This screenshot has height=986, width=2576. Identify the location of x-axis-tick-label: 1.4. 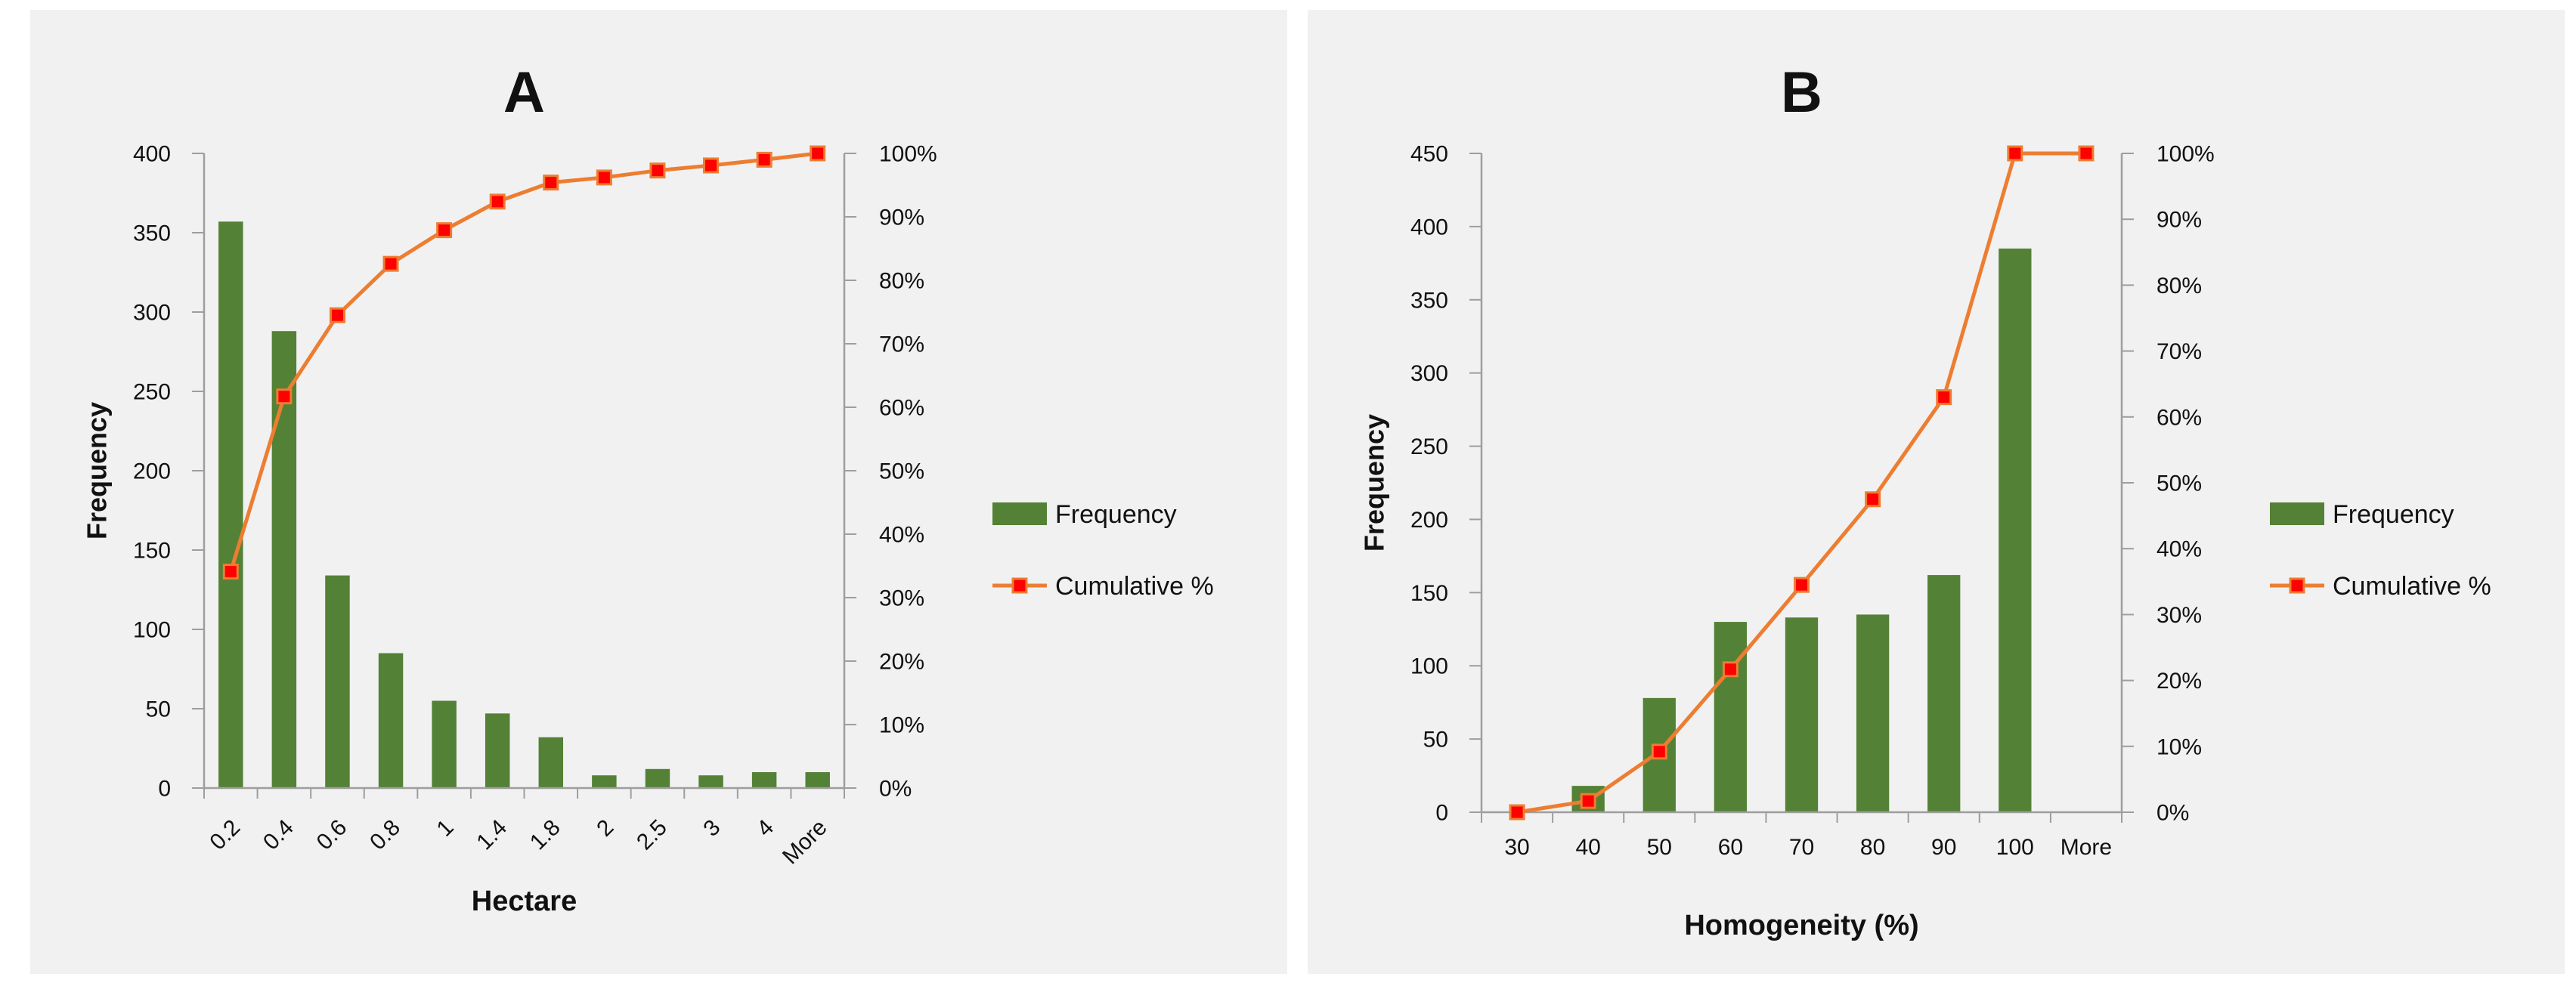
(492, 835).